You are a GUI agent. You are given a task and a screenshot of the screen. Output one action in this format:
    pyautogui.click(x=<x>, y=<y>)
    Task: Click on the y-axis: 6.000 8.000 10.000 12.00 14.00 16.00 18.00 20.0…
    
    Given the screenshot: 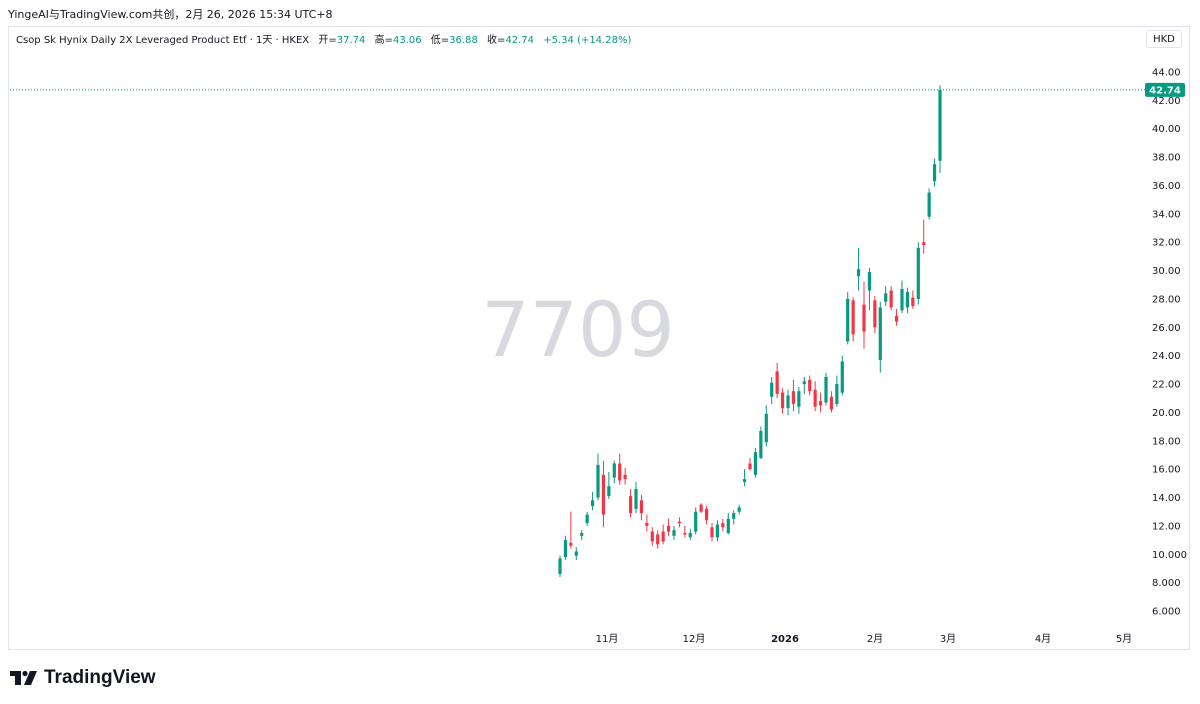 What is the action you would take?
    pyautogui.click(x=1169, y=343)
    